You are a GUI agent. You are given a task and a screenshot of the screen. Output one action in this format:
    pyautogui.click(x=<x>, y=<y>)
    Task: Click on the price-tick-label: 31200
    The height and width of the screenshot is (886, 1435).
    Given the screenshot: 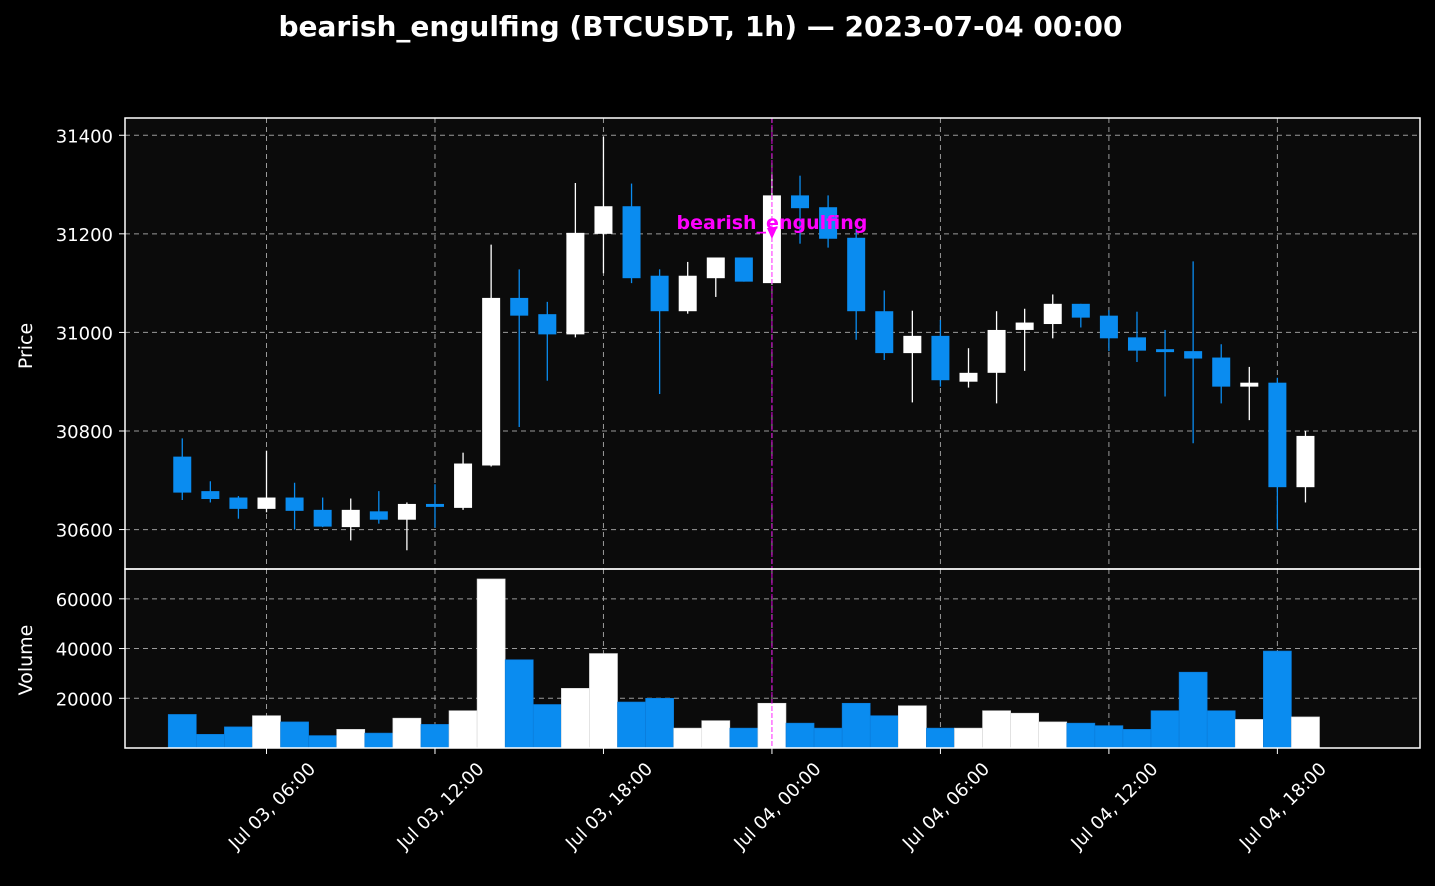 What is the action you would take?
    pyautogui.click(x=84, y=235)
    